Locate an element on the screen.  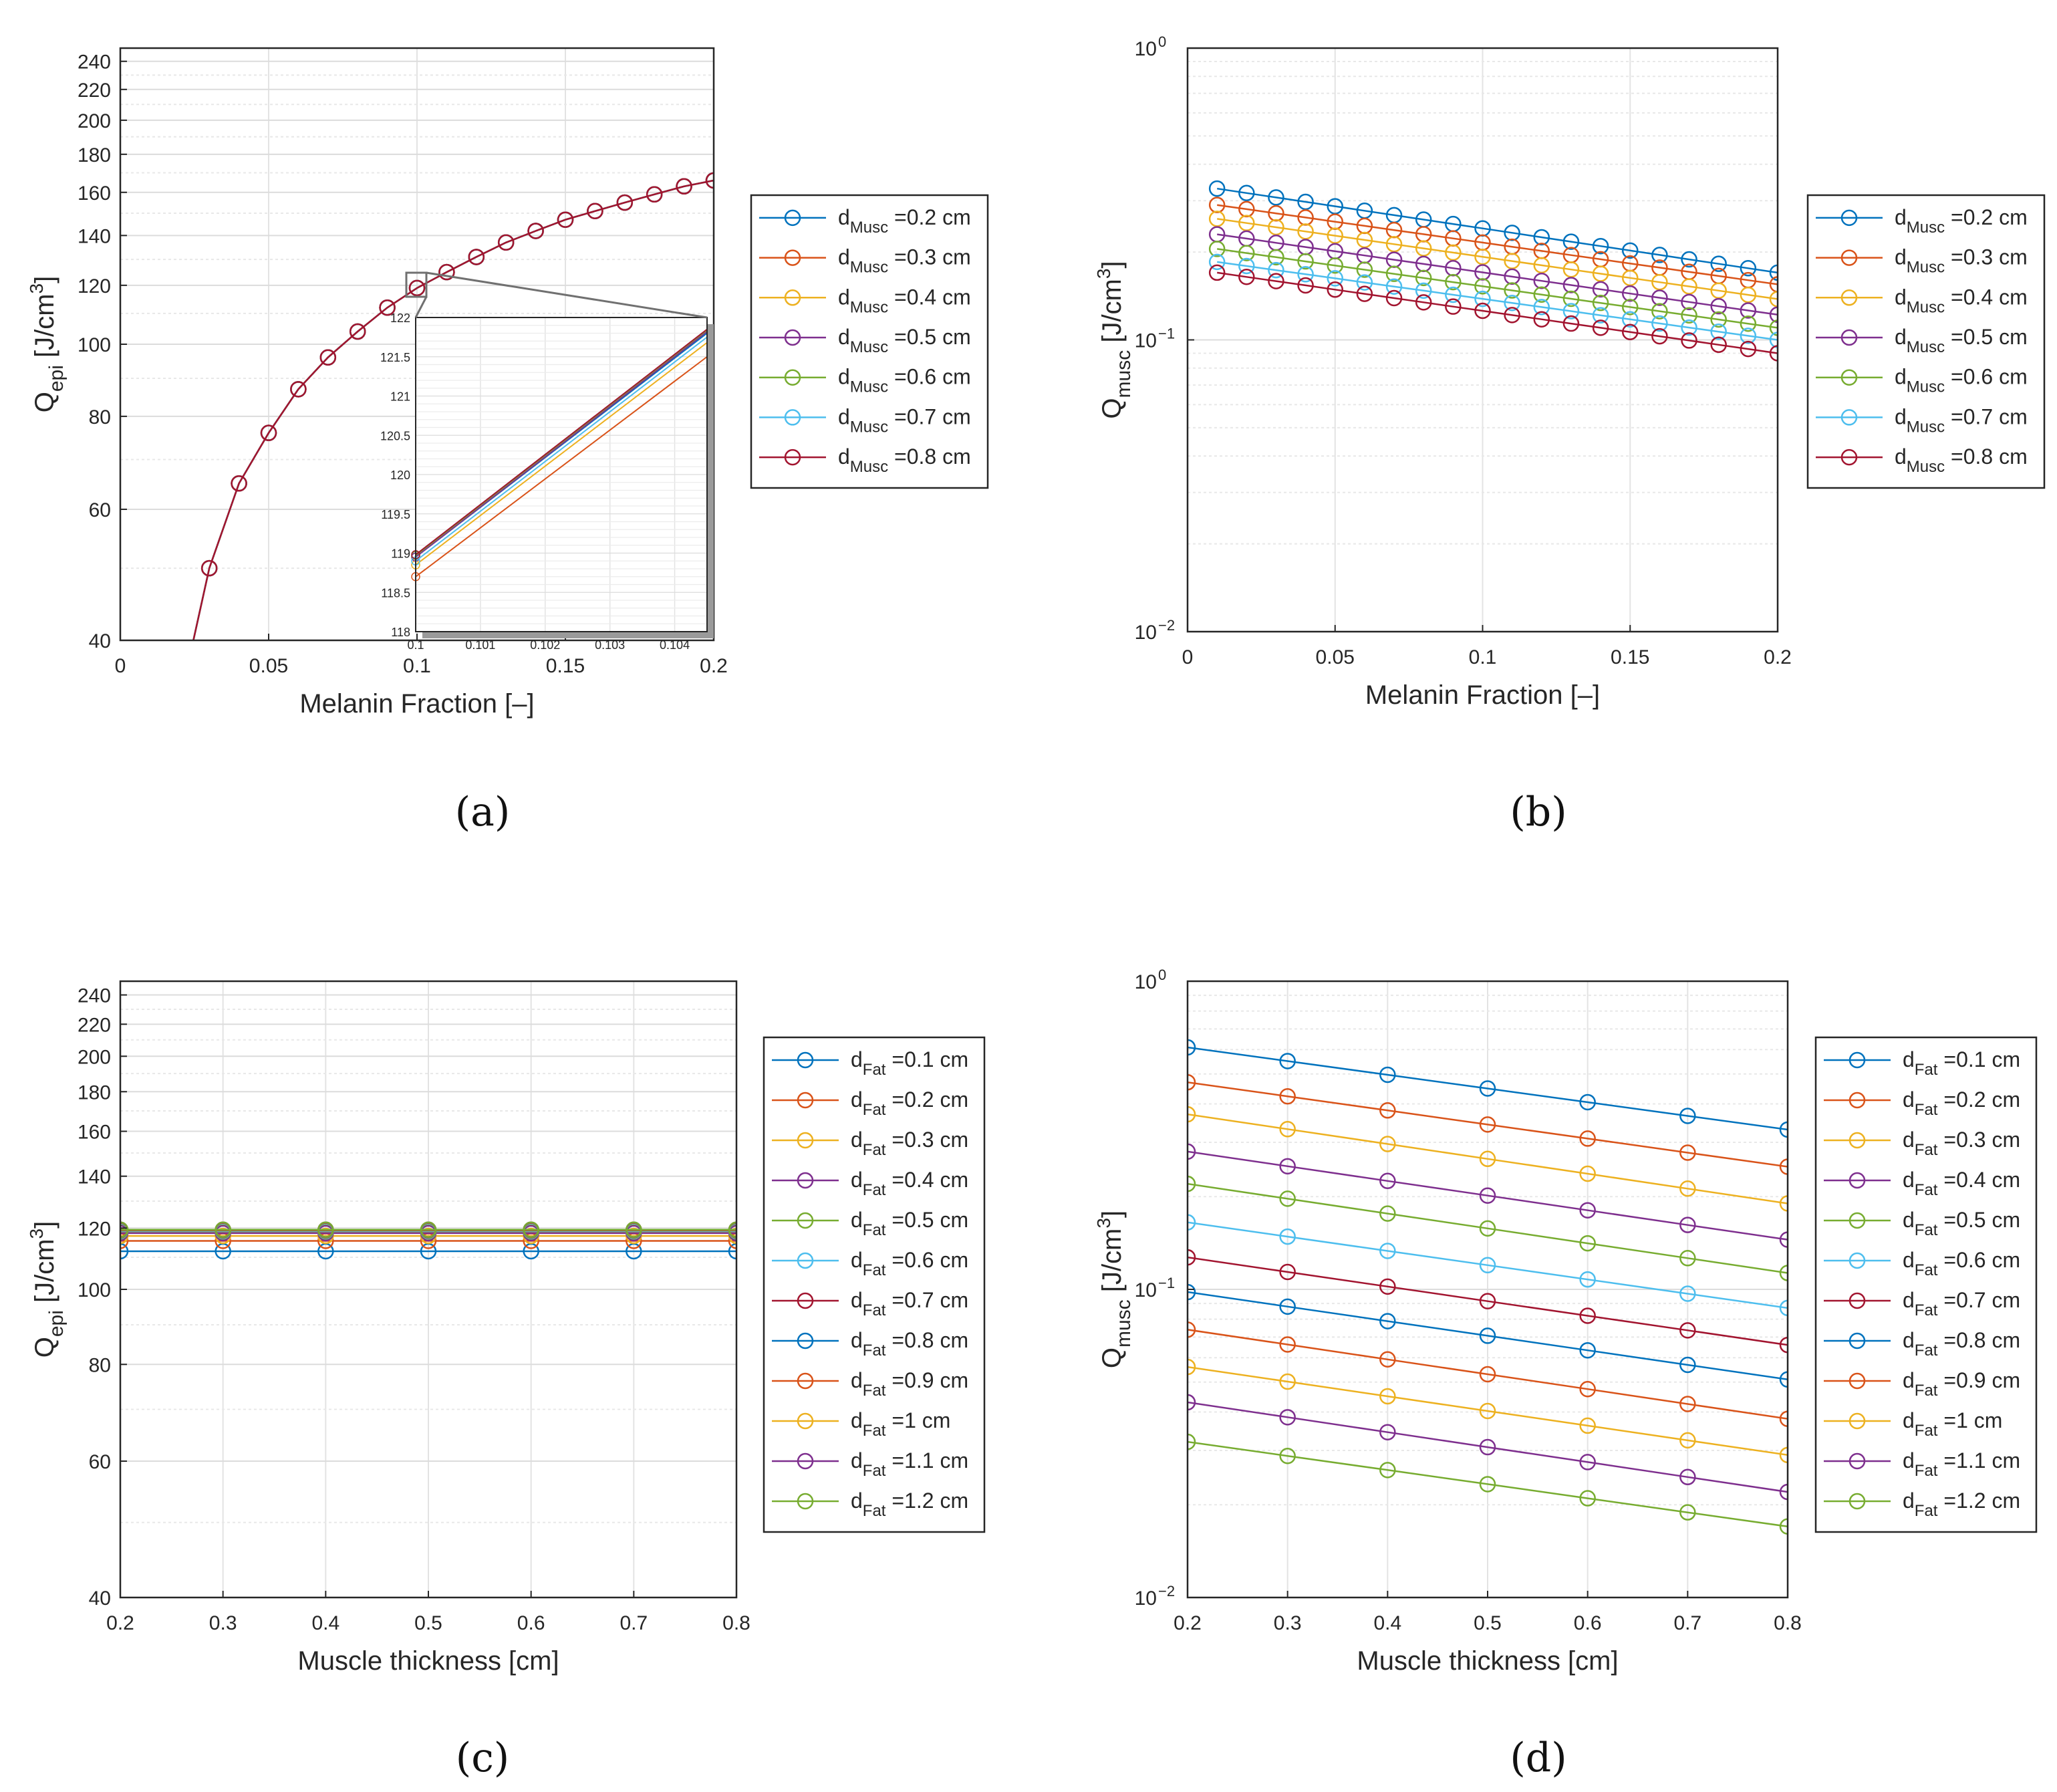
legend-label: dFat =0.8 cm is located at coordinates (1961, 1344).